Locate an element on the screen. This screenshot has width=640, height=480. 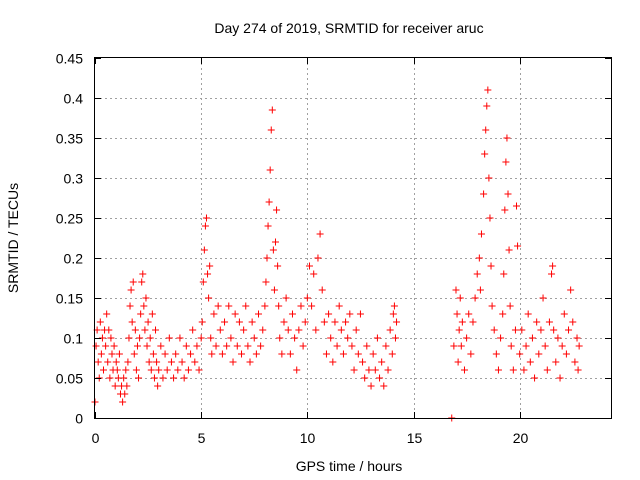
y-axis-label: SRMTID / TECUs is located at coordinates (13, 238).